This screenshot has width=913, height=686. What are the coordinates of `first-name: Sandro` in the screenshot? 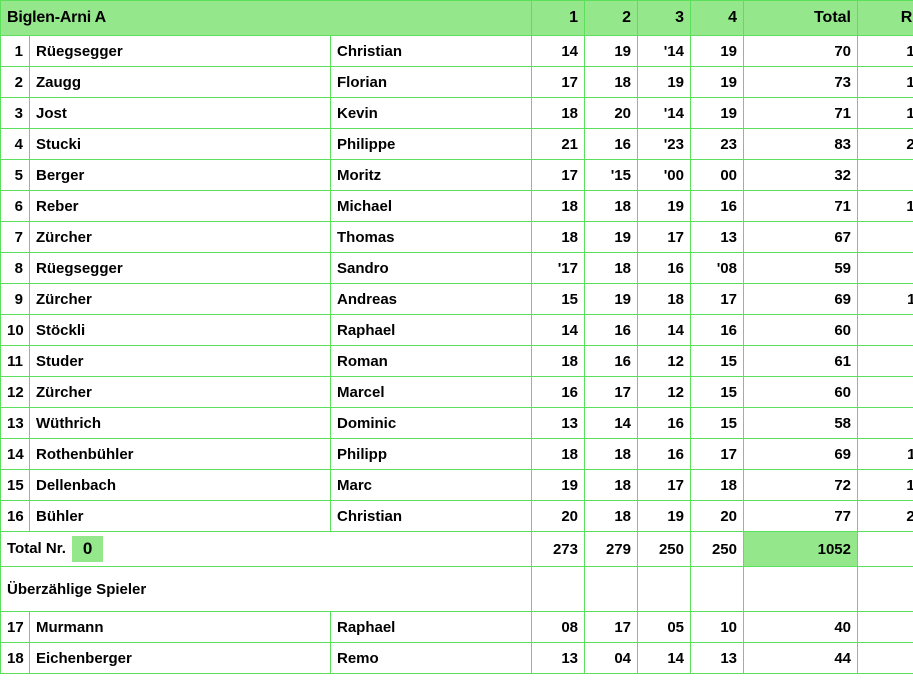 It's located at (431, 268).